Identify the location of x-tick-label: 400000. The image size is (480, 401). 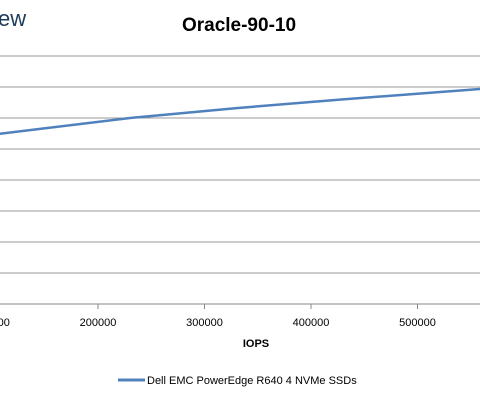
(311, 323).